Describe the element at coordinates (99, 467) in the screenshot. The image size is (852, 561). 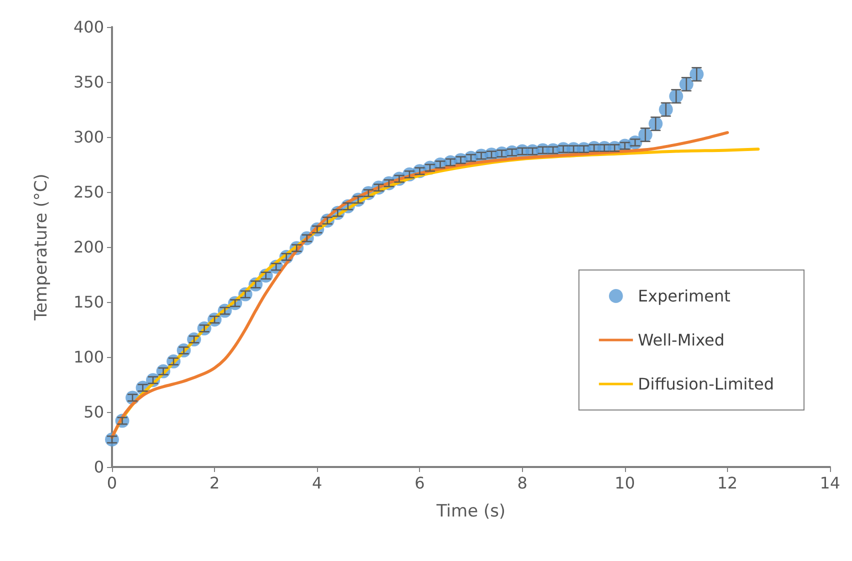
I see `y-tick-label: 0` at that location.